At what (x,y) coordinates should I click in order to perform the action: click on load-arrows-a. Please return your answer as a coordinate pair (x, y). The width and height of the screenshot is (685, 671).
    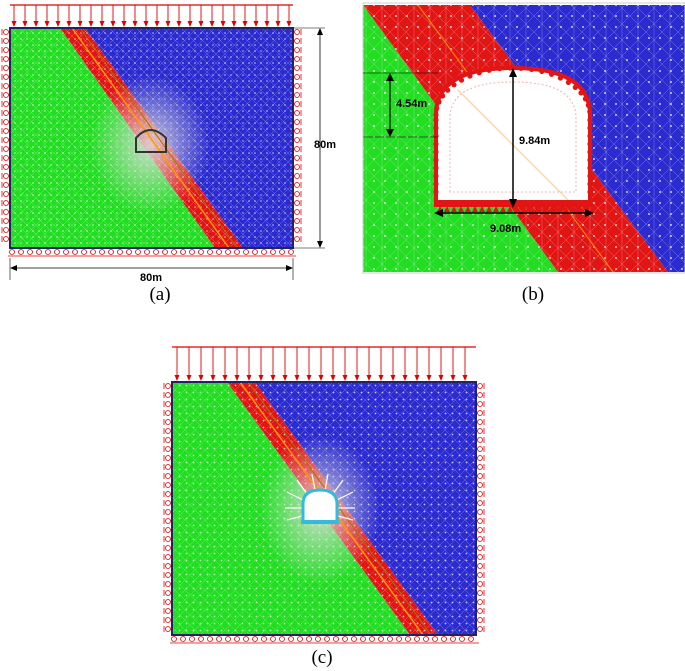
    Looking at the image, I should click on (151, 15).